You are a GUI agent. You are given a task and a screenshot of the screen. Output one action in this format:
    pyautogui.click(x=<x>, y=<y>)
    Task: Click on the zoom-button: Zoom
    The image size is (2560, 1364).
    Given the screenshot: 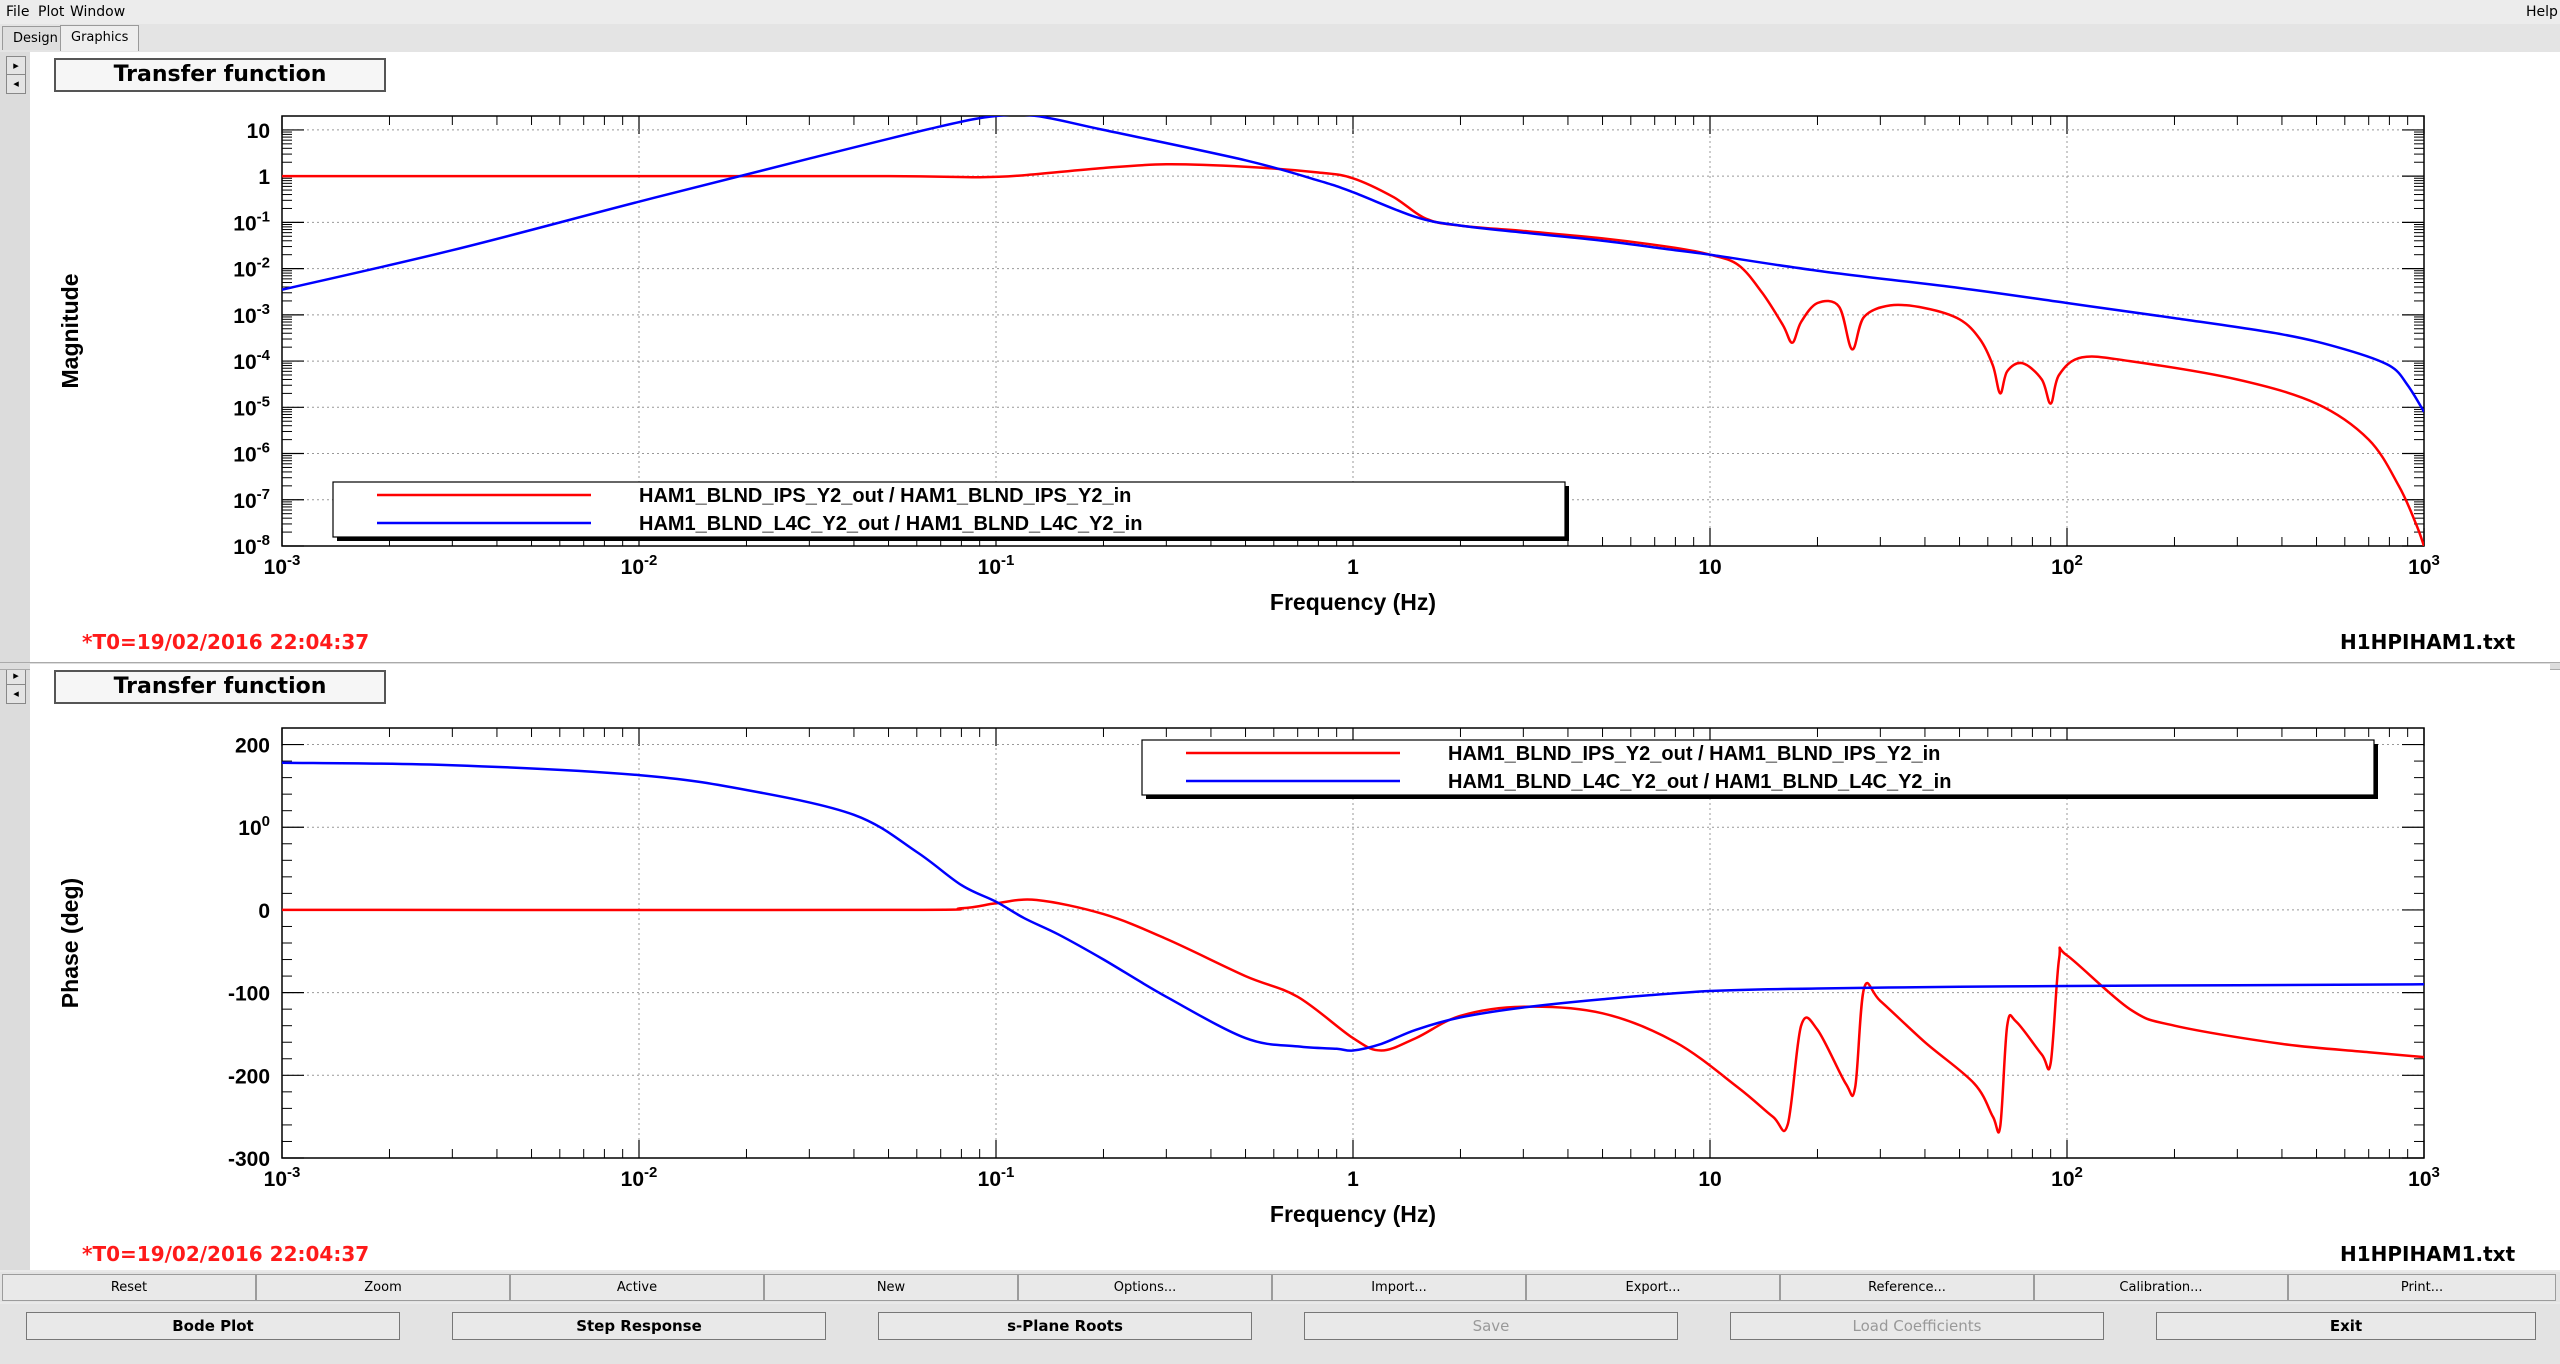 What is the action you would take?
    pyautogui.click(x=383, y=1287)
    